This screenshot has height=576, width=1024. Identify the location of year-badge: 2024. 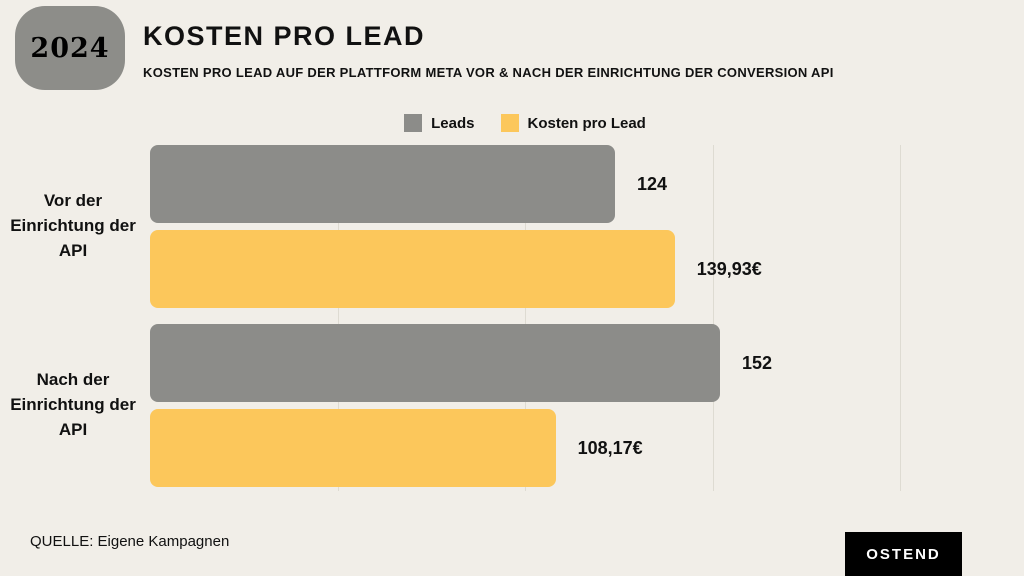
(70, 48).